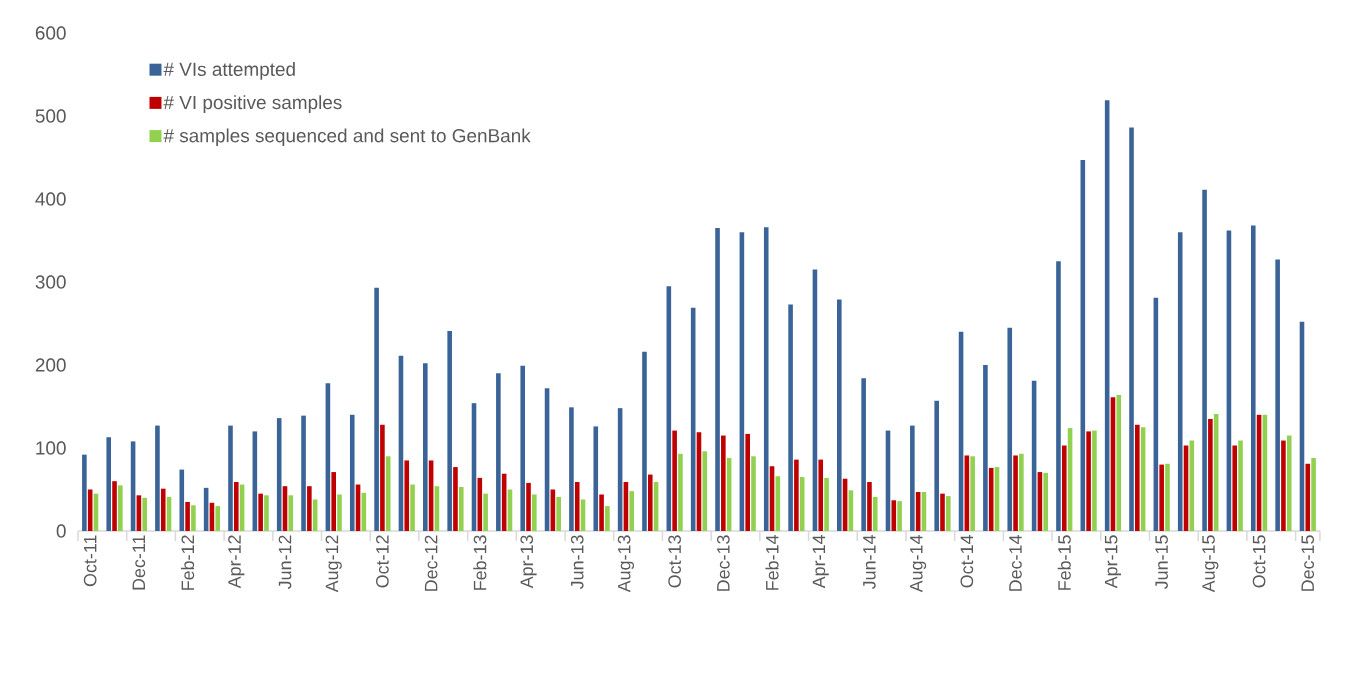 The width and height of the screenshot is (1354, 689). What do you see at coordinates (1161, 562) in the screenshot?
I see `x-tick-label: Jun-15` at bounding box center [1161, 562].